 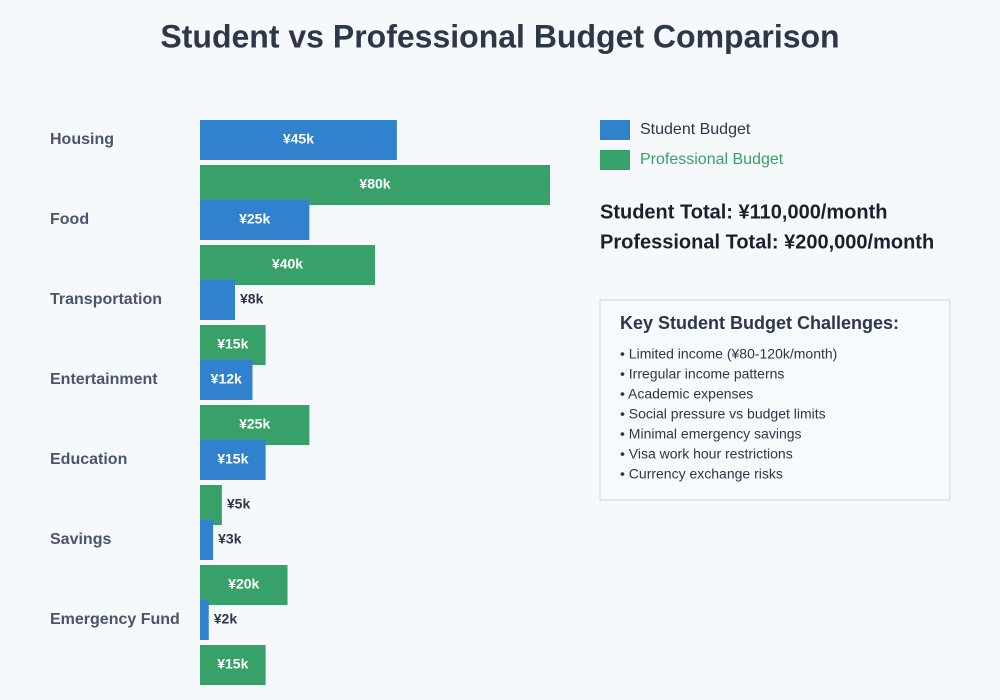 What do you see at coordinates (80, 539) in the screenshot?
I see `category-label: Savings` at bounding box center [80, 539].